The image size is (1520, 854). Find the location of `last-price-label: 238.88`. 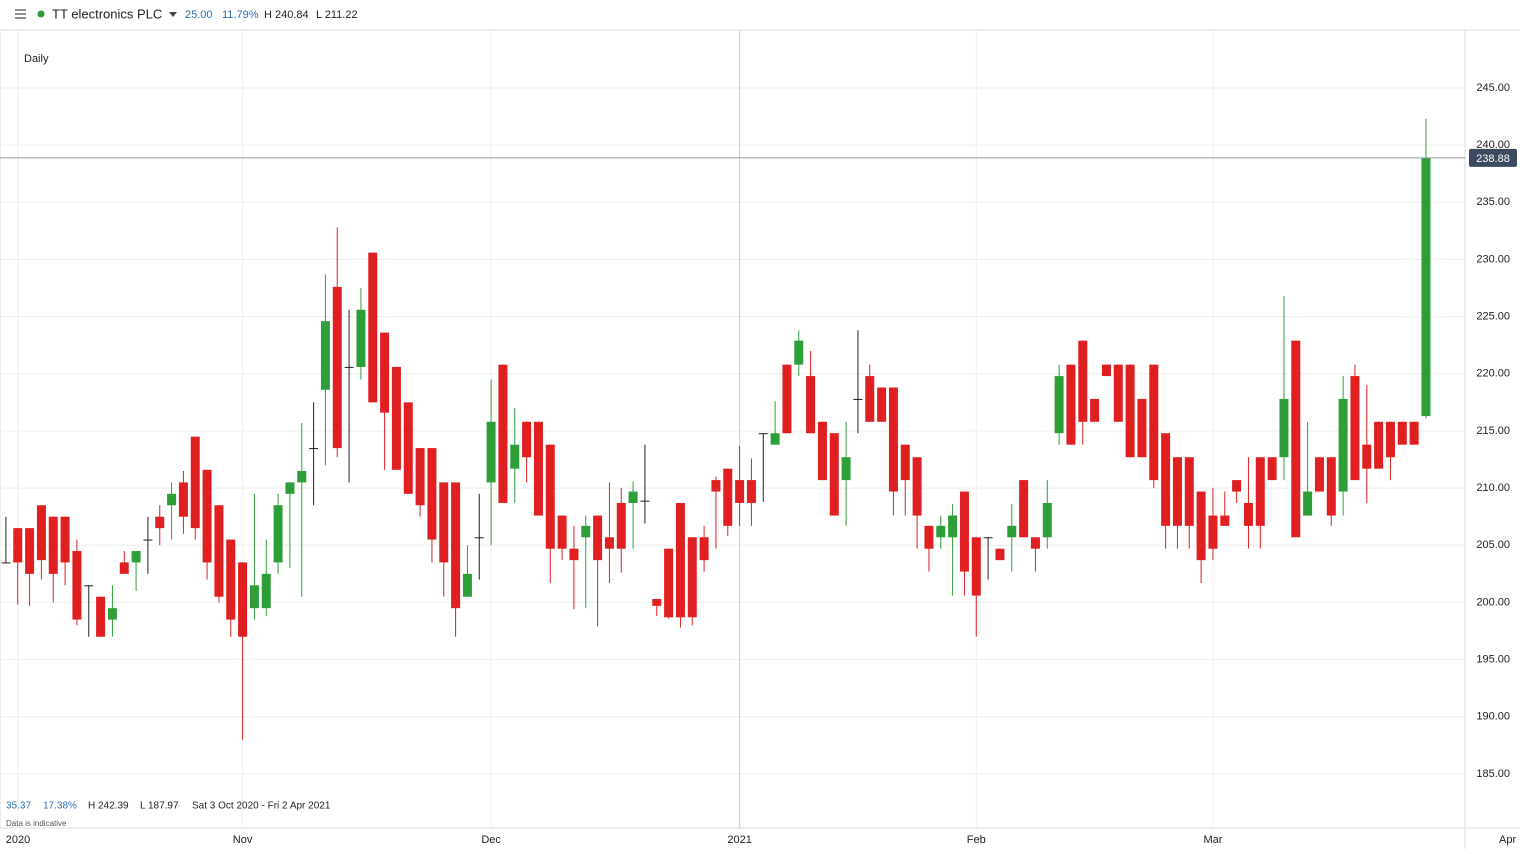

last-price-label: 238.88 is located at coordinates (1493, 159).